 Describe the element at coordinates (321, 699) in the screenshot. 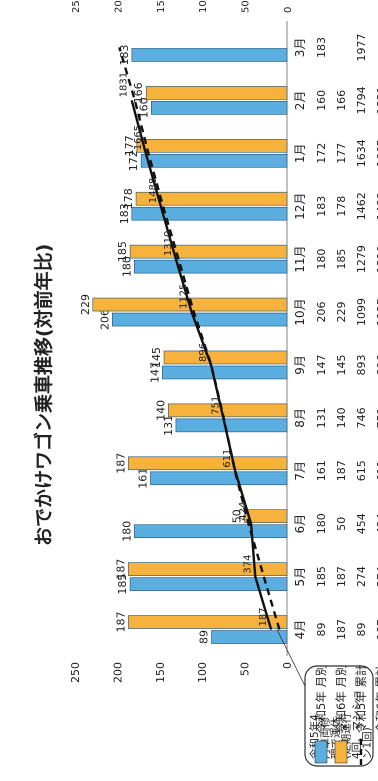

I see `table-row-label: 令和5年 月別` at that location.